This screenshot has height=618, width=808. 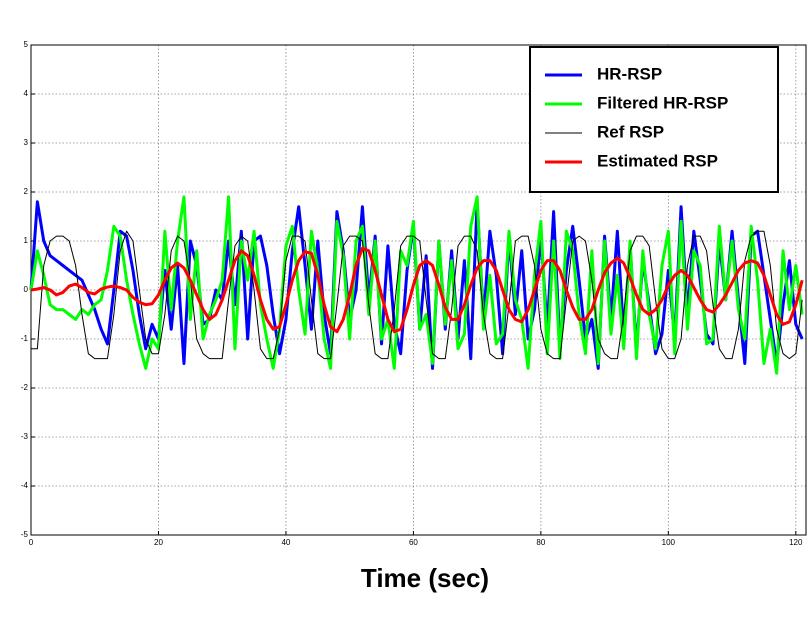 What do you see at coordinates (425, 578) in the screenshot?
I see `x-axis-label: Time (sec)` at bounding box center [425, 578].